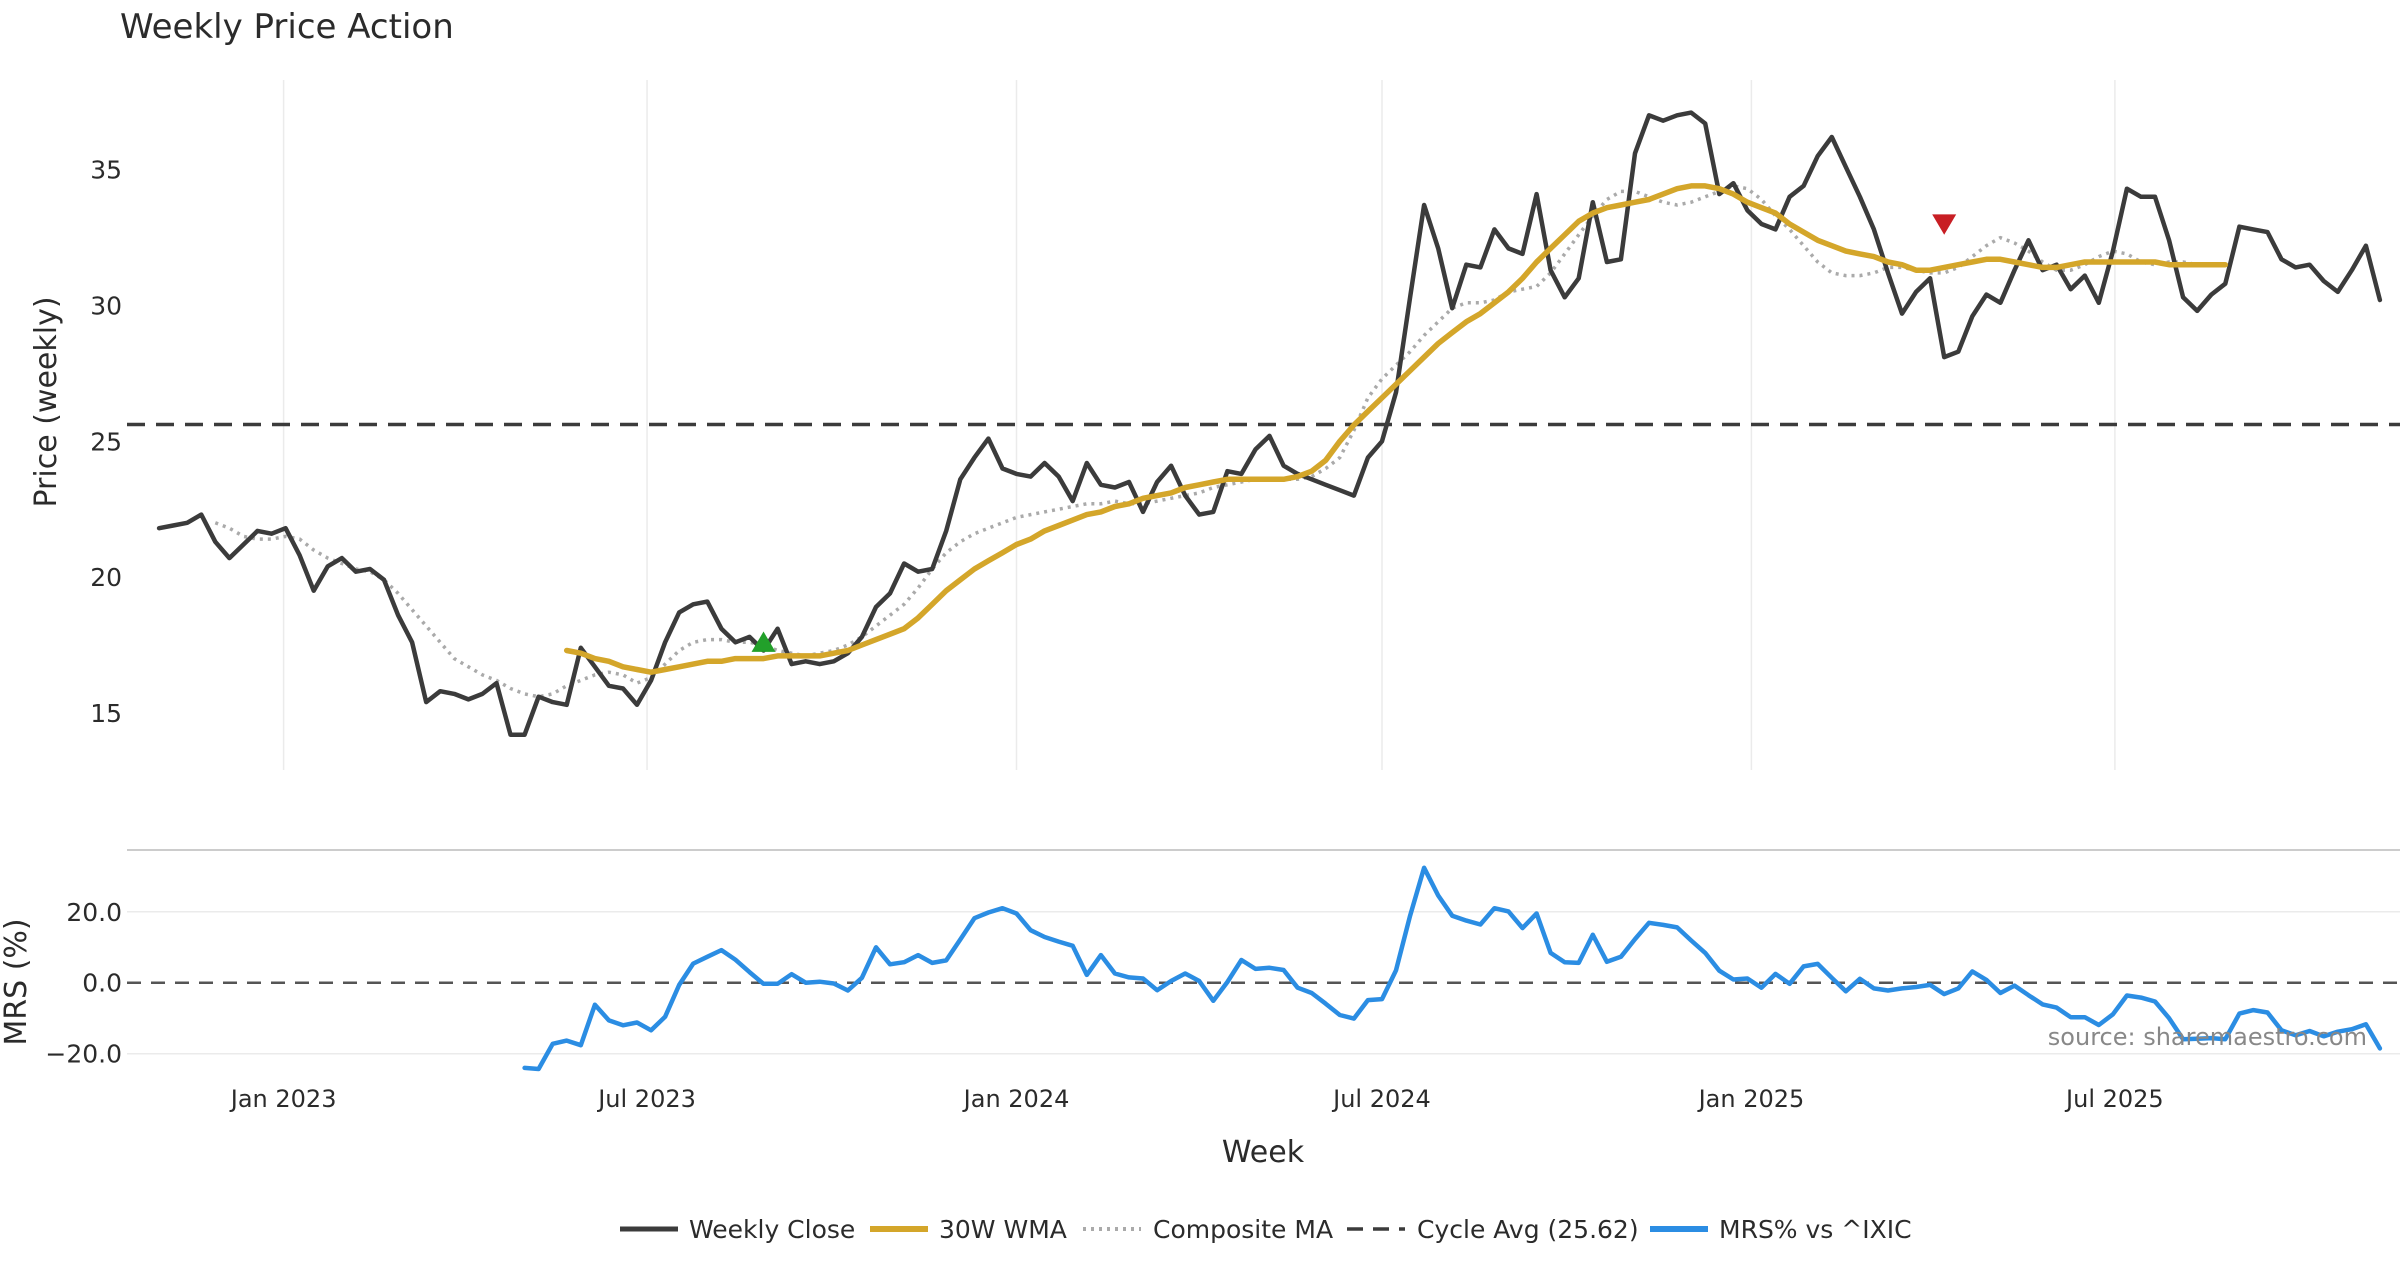 The image size is (2400, 1264). I want to click on price-y-tick-label: 25, so click(106, 441).